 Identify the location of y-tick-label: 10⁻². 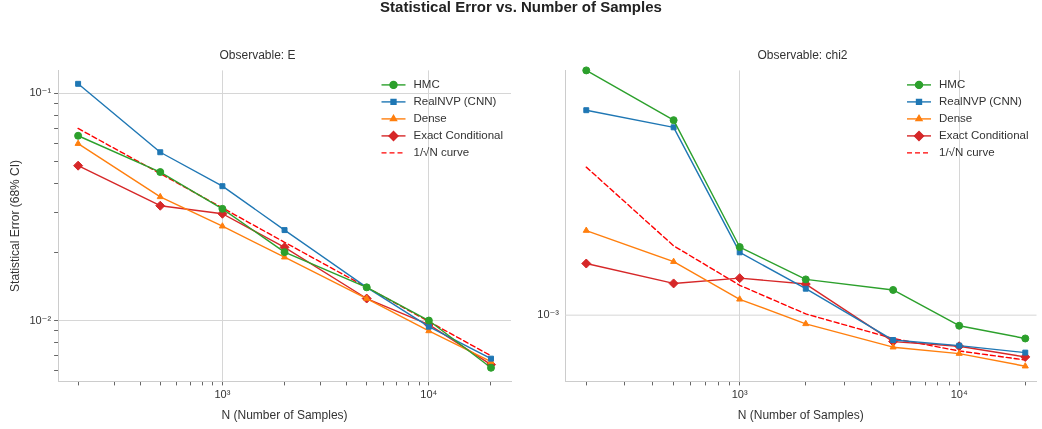
(40, 319).